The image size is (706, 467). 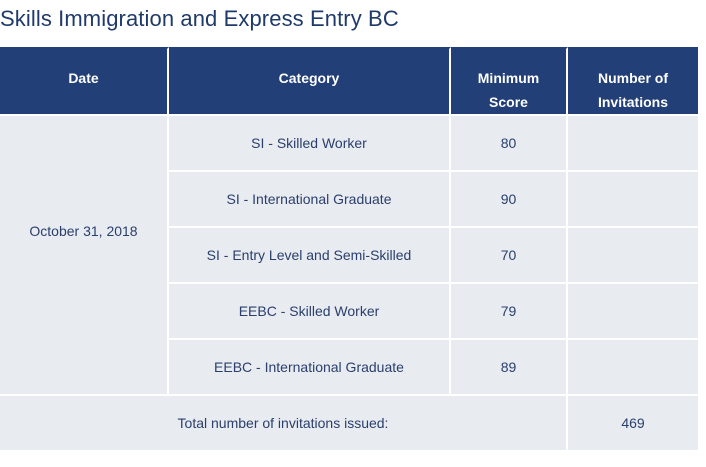 I want to click on table-row: EEBC - International Graduate 89, so click(x=349, y=366).